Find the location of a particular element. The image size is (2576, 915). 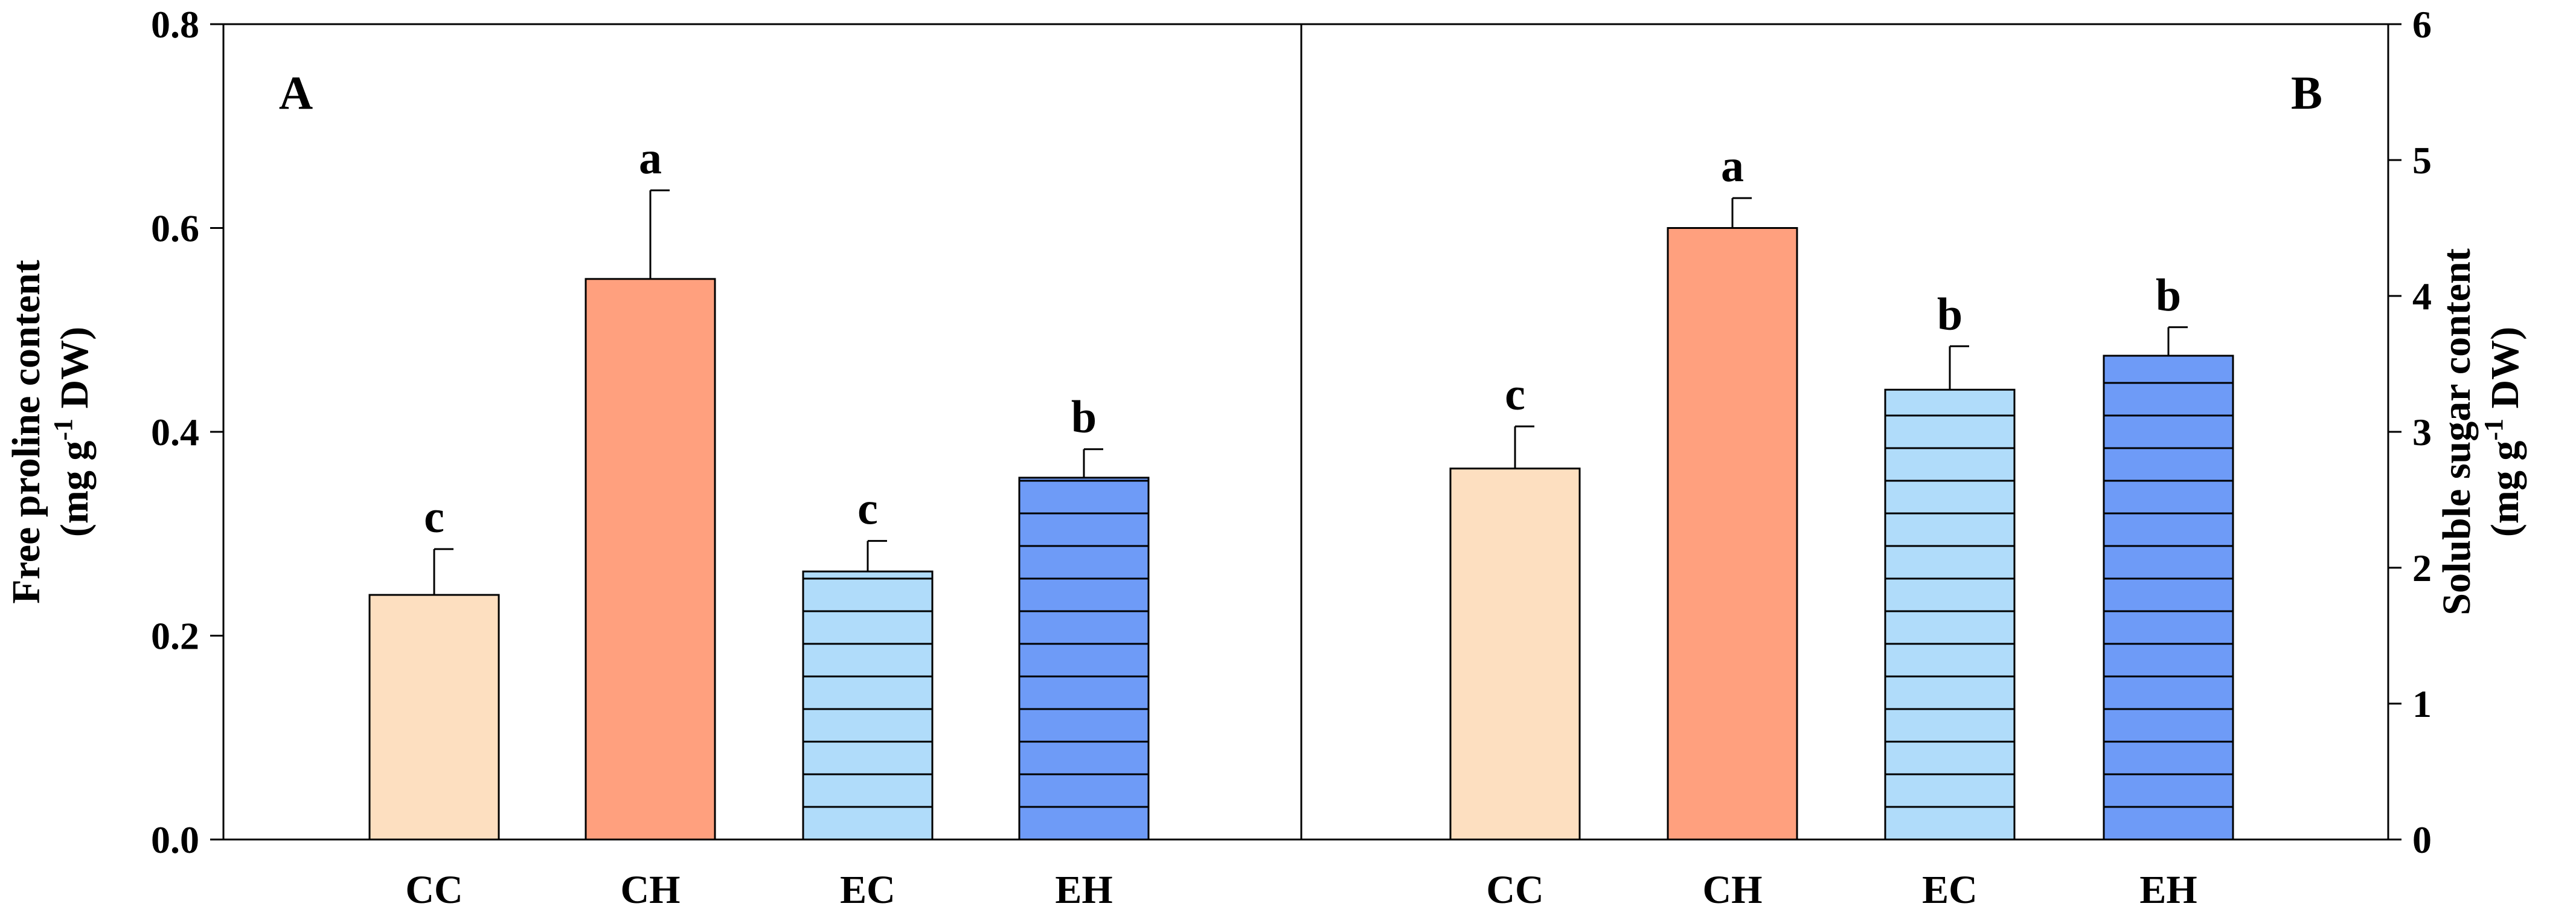

y-tick-label: 0.4 is located at coordinates (175, 432).